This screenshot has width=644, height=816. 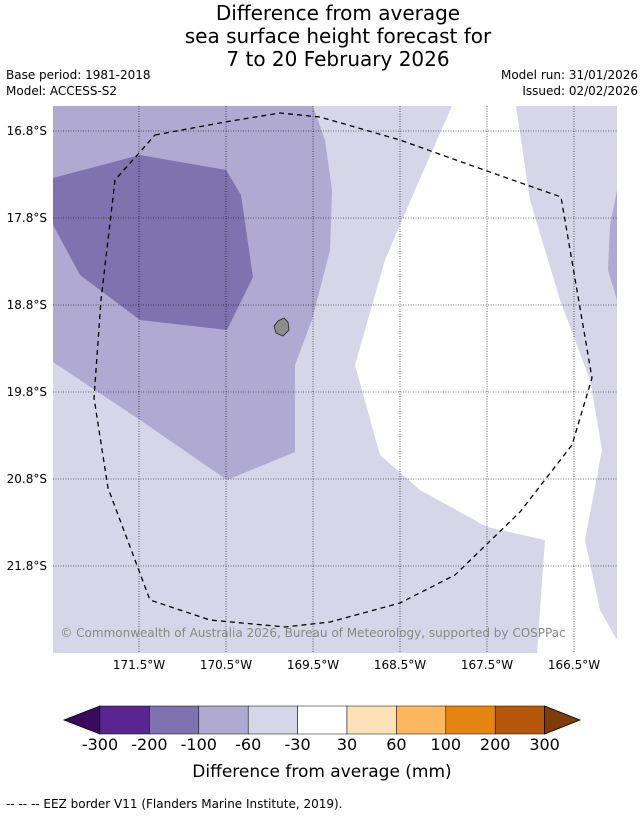 I want to click on colorbar-tick-label: 300, so click(x=544, y=744).